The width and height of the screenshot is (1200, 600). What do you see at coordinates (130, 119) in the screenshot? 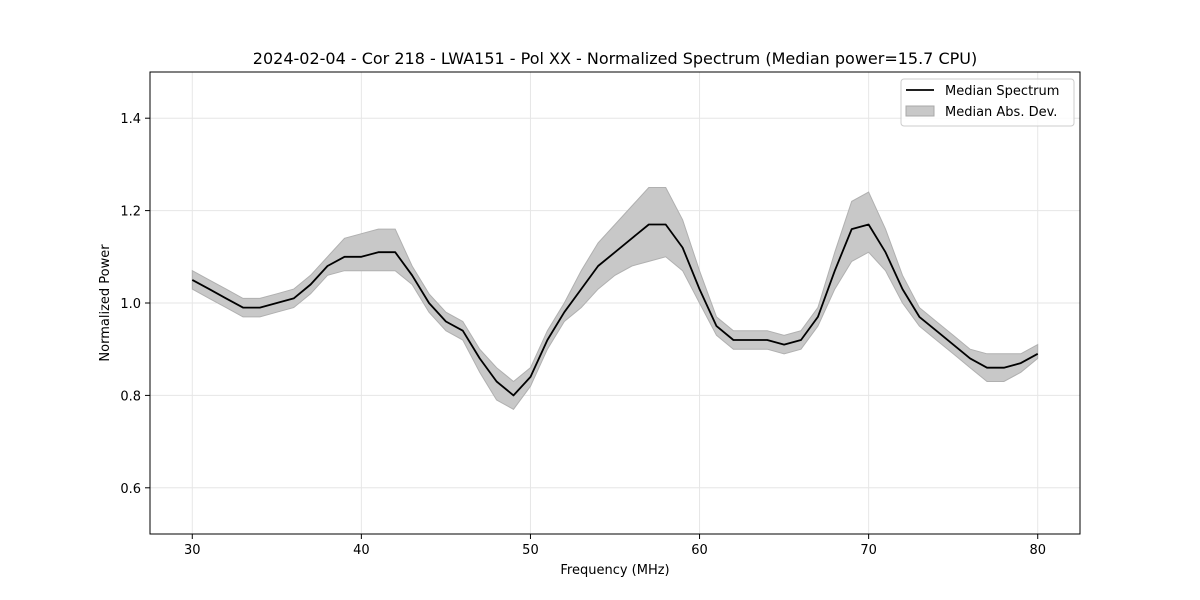
I see `y-tick-label: 1.4` at bounding box center [130, 119].